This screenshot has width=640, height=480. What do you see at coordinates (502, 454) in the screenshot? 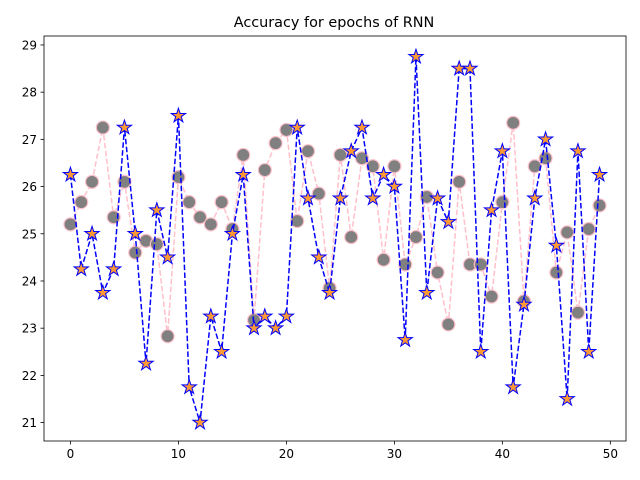
I see `x-tick-label: 40` at bounding box center [502, 454].